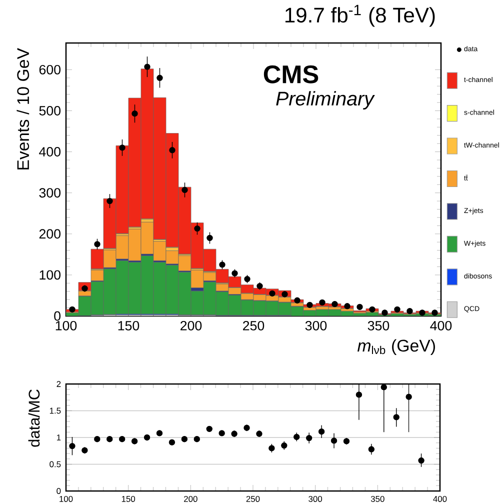  I want to click on y-tick-label: 1, so click(58, 437).